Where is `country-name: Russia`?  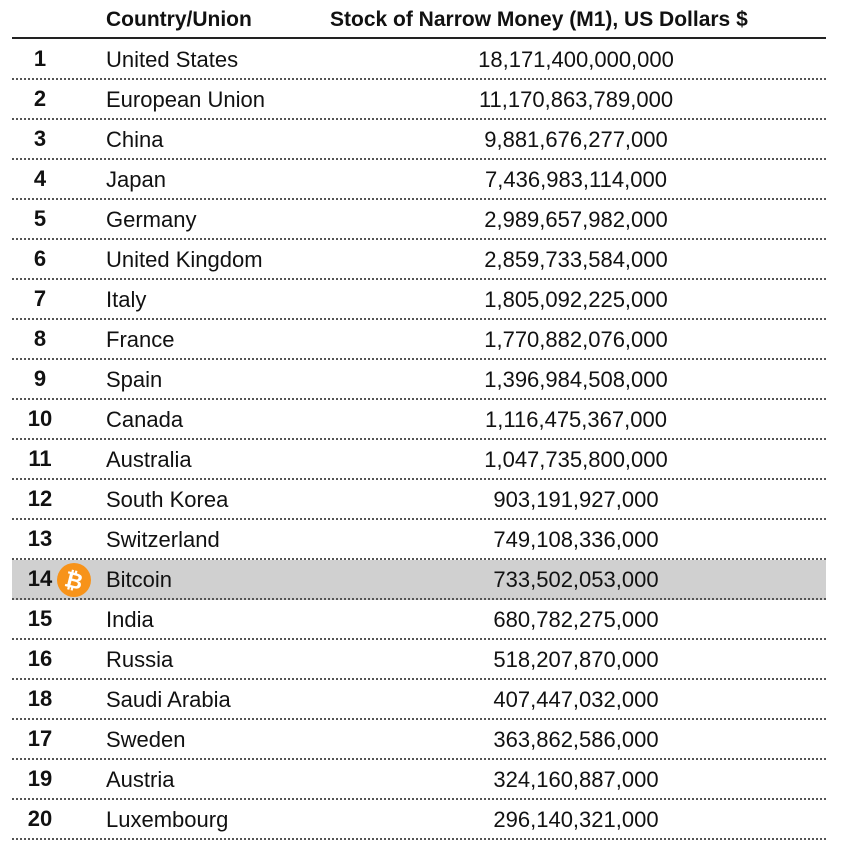
country-name: Russia is located at coordinates (140, 659).